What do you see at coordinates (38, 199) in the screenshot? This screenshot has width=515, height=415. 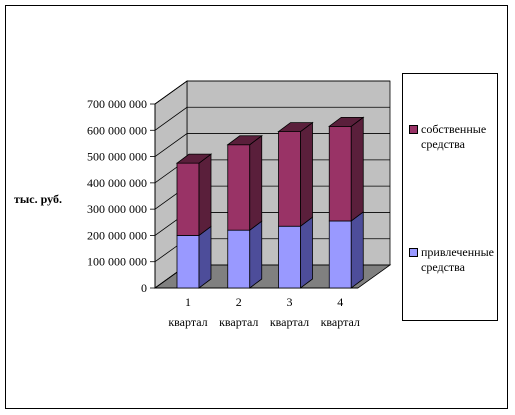 I see `y-axis-label: тыс. руб.` at bounding box center [38, 199].